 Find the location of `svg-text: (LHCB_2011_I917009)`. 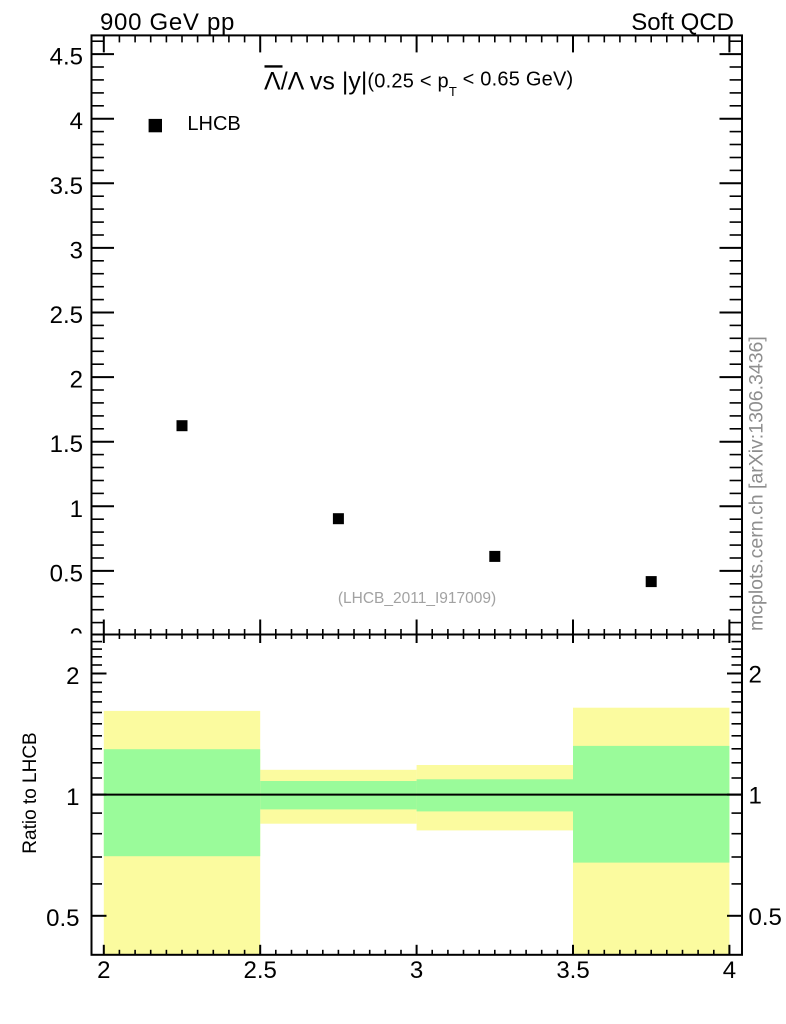

svg-text: (LHCB_2011_I917009) is located at coordinates (417, 598).